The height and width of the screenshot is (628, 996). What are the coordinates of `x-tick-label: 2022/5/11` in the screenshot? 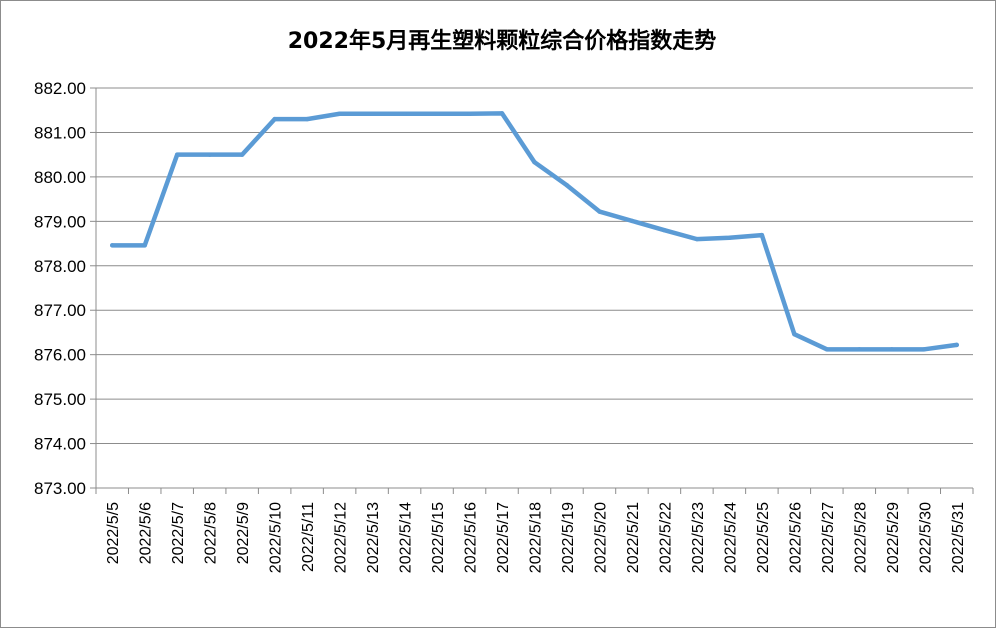 It's located at (308, 537).